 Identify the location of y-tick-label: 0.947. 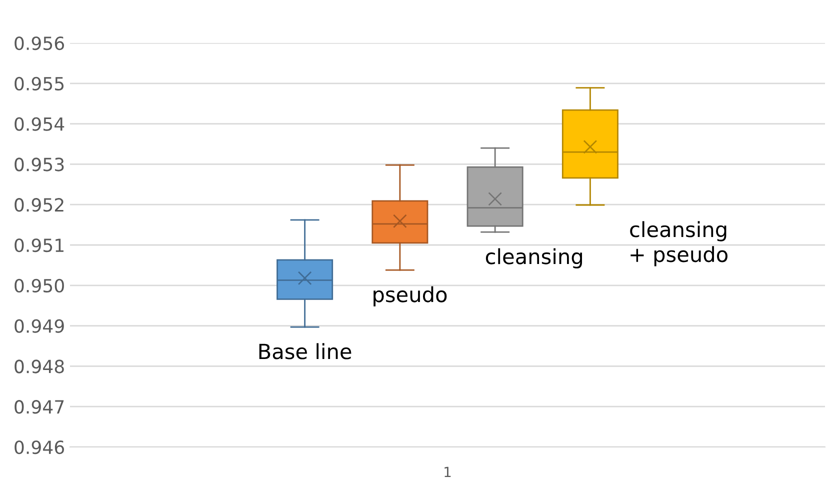
(39, 407).